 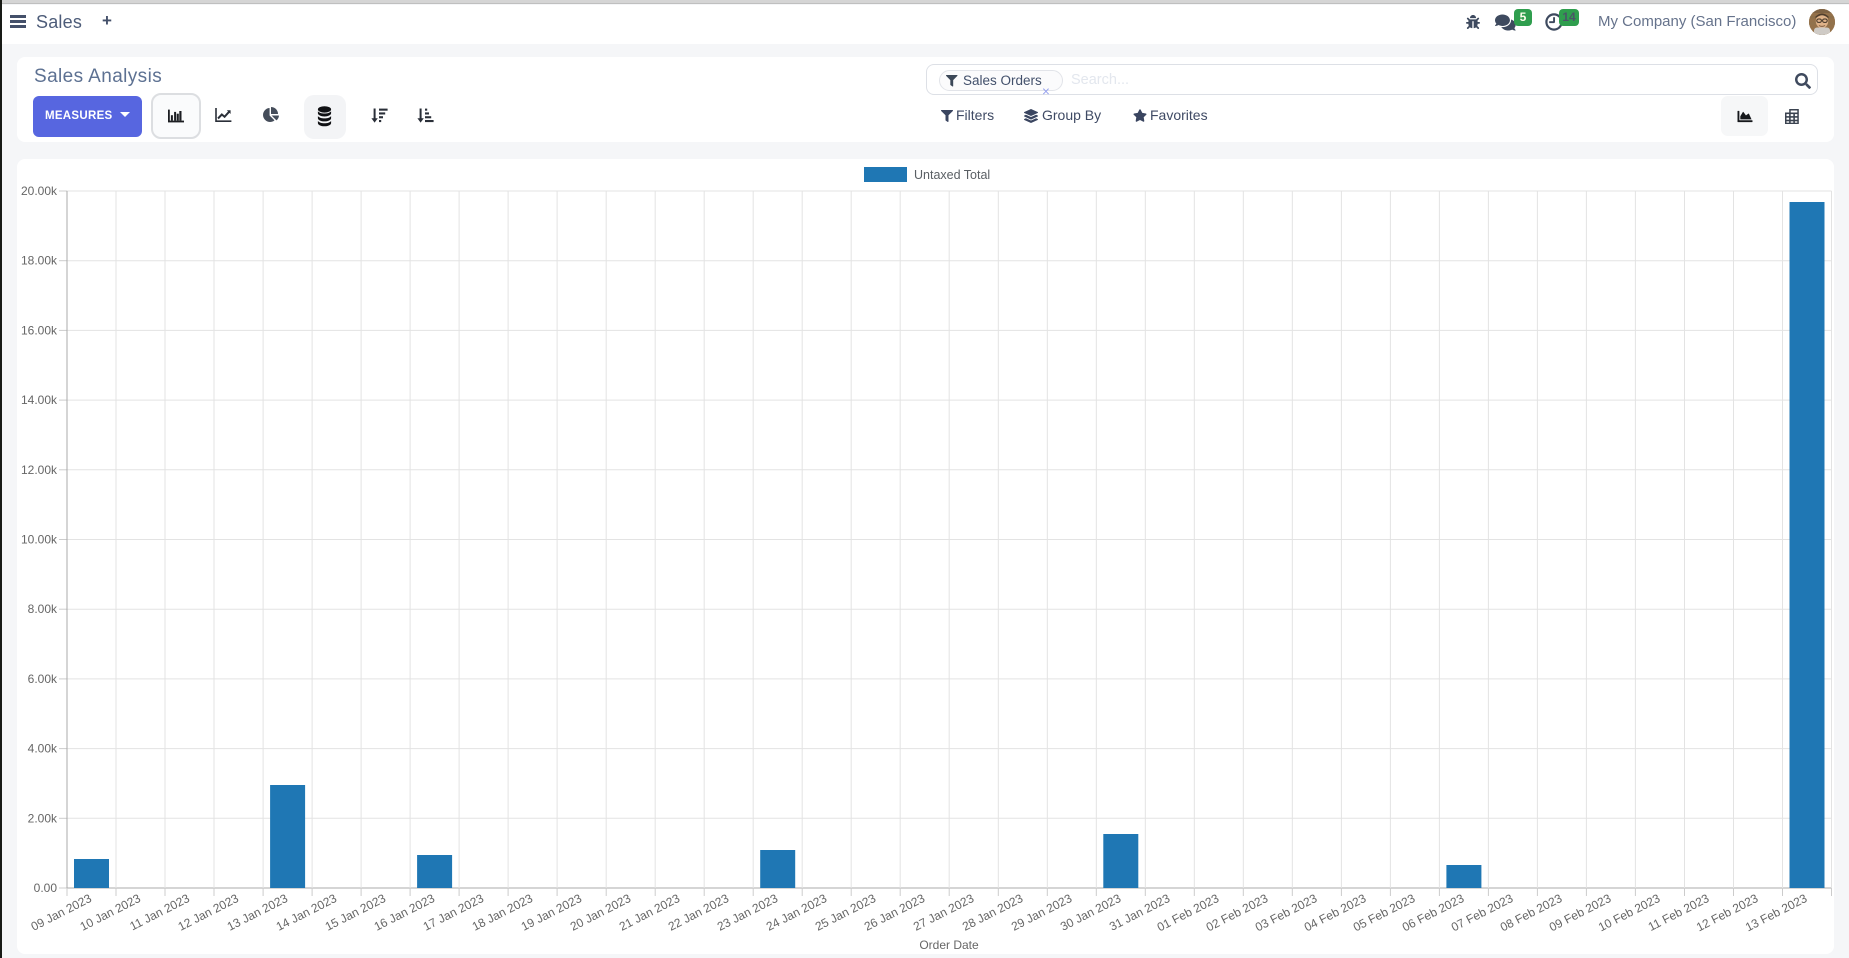 What do you see at coordinates (43, 749) in the screenshot?
I see `svg-text: 4.00k` at bounding box center [43, 749].